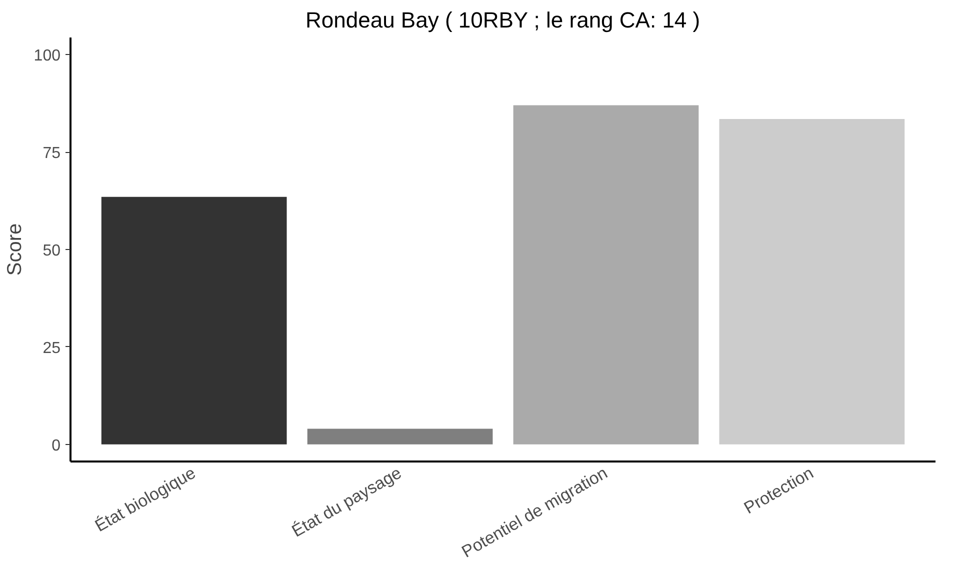 This screenshot has height=576, width=954. What do you see at coordinates (56, 445) in the screenshot?
I see `y-tick-label: 0` at bounding box center [56, 445].